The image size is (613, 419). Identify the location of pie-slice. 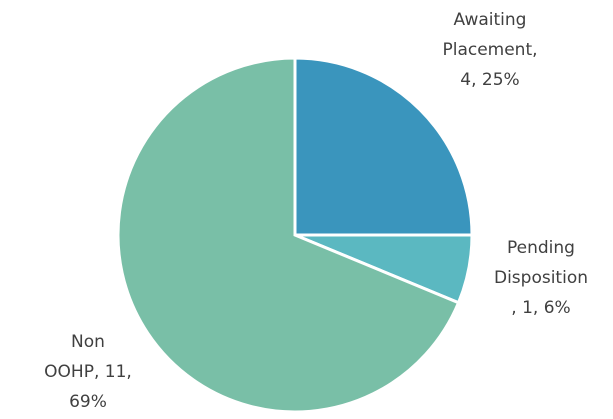
(383, 146).